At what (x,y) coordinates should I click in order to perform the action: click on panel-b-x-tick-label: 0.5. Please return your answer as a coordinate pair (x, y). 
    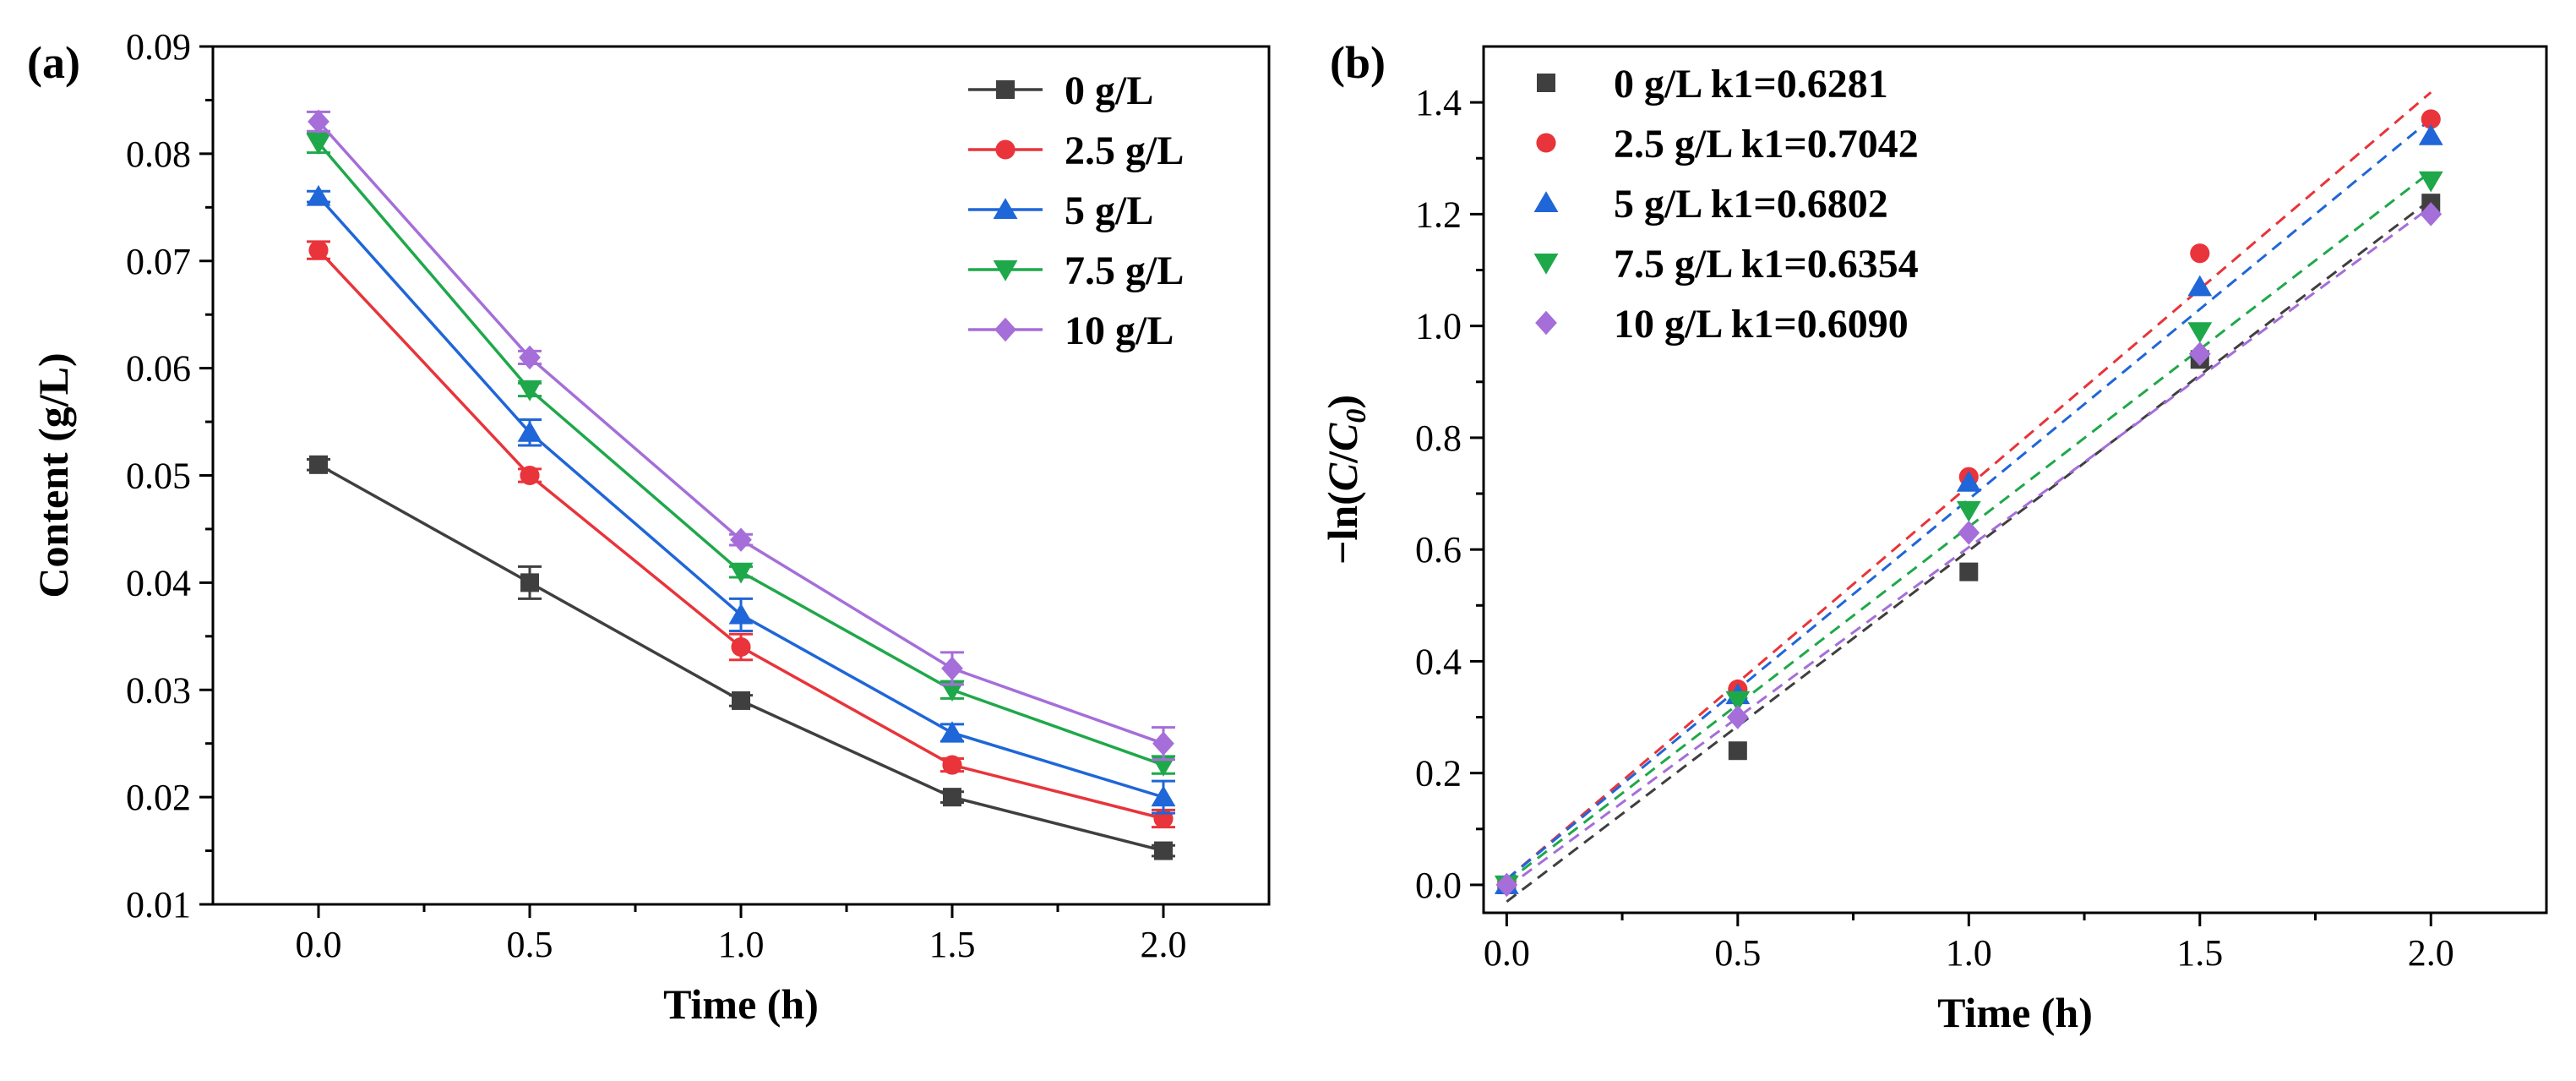
    Looking at the image, I should click on (1738, 953).